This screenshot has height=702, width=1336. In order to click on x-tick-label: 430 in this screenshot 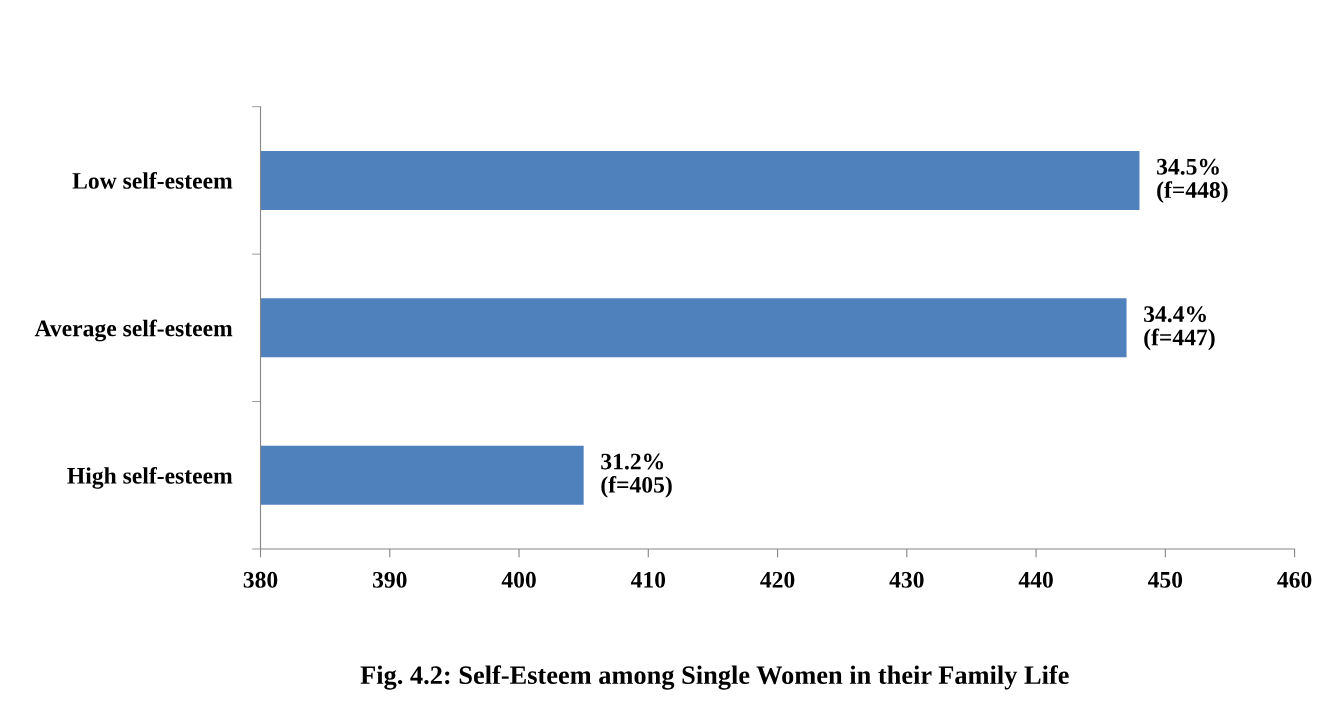, I will do `click(906, 579)`.